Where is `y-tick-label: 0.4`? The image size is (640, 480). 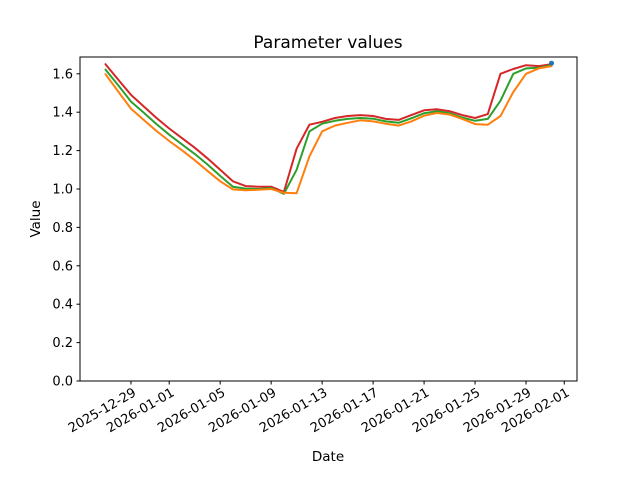 y-tick-label: 0.4 is located at coordinates (62, 305).